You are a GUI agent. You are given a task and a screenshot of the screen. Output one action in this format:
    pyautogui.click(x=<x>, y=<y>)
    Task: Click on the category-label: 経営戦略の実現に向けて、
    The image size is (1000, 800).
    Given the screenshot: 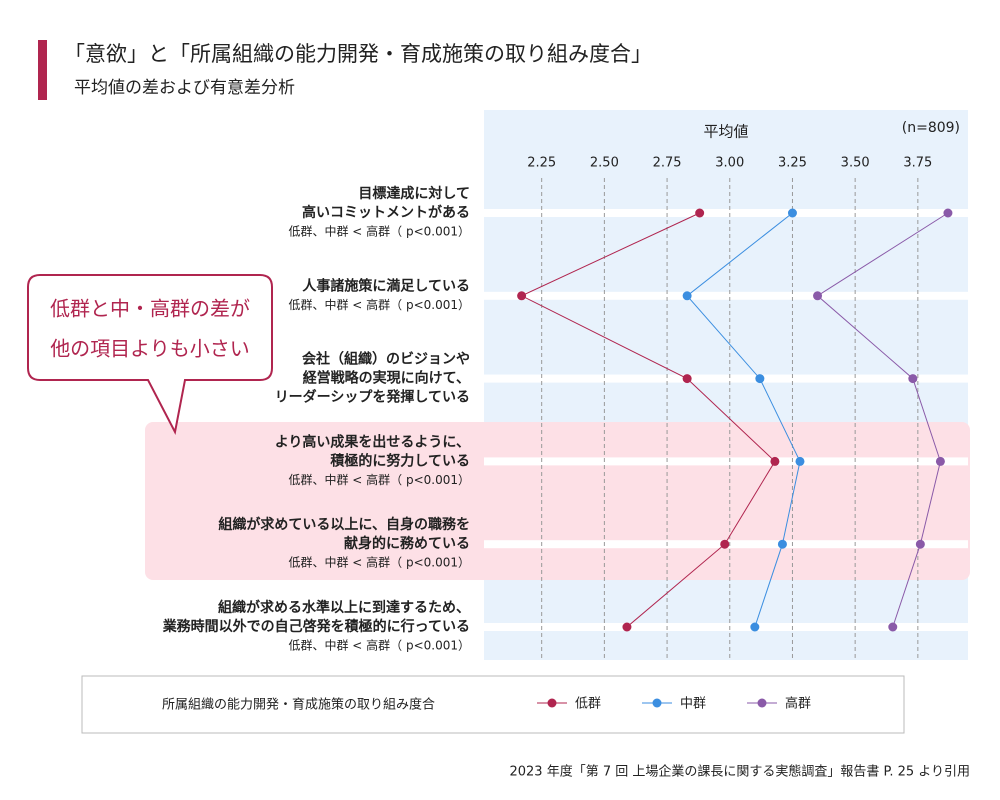 What is the action you would take?
    pyautogui.click(x=386, y=378)
    